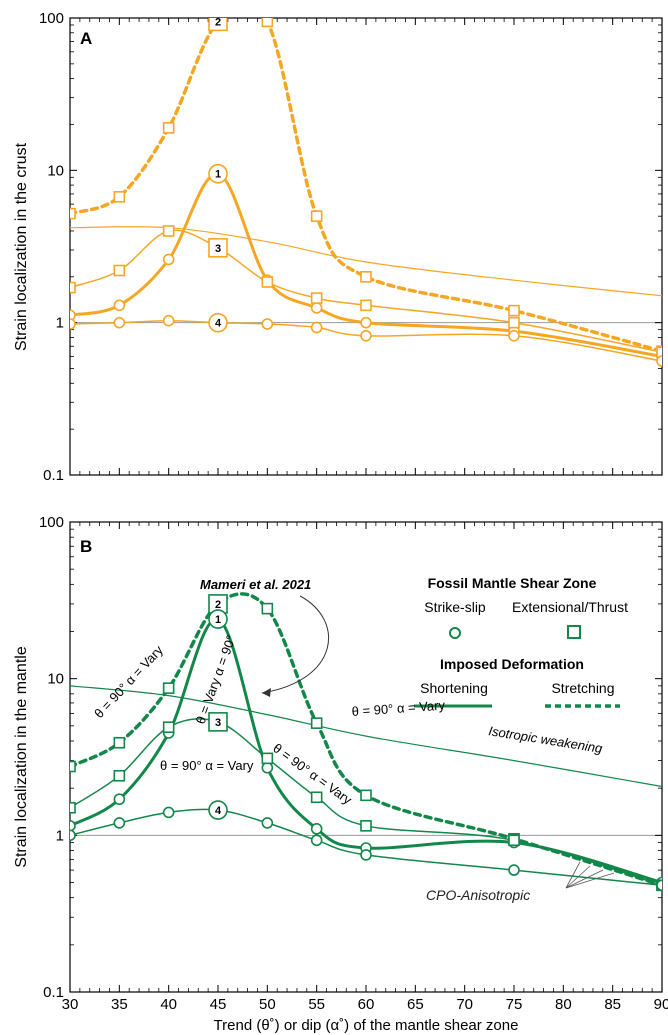 The width and height of the screenshot is (668, 1035). Describe the element at coordinates (218, 1004) in the screenshot. I see `x-tick-label: 45` at that location.